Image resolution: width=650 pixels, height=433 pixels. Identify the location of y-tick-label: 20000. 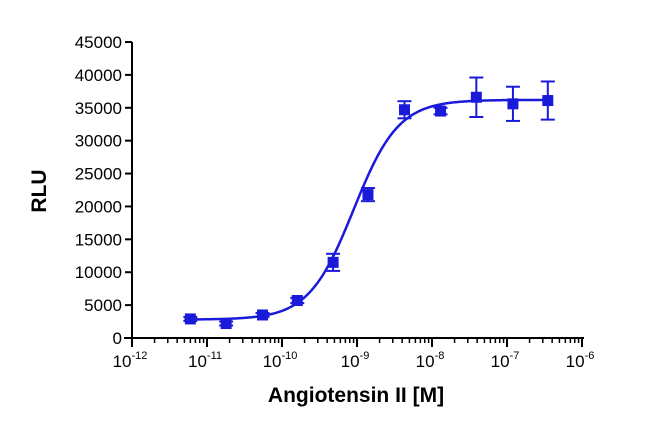
(98, 206).